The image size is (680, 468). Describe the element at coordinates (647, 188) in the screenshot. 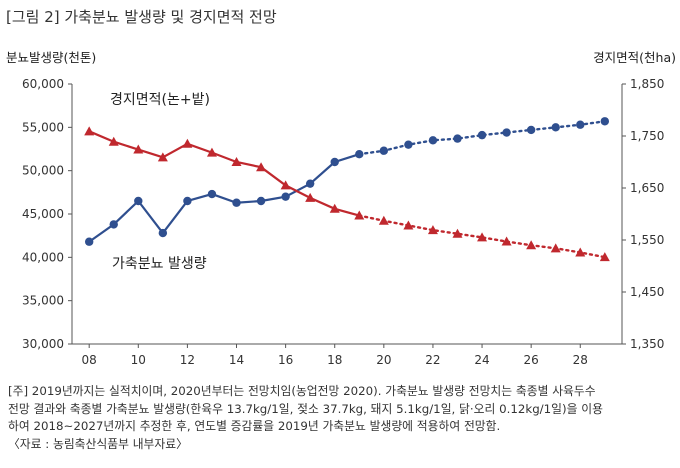

I see `right-tick-label: 1,650` at that location.